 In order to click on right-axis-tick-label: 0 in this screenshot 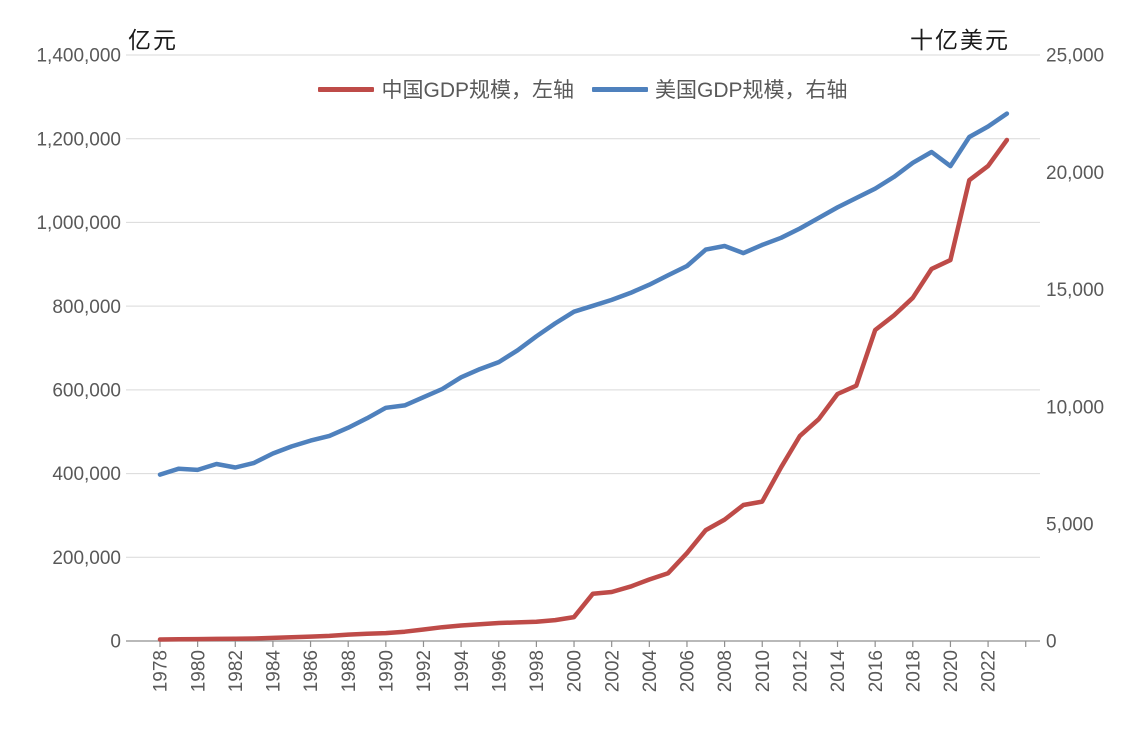, I will do `click(1051, 642)`.